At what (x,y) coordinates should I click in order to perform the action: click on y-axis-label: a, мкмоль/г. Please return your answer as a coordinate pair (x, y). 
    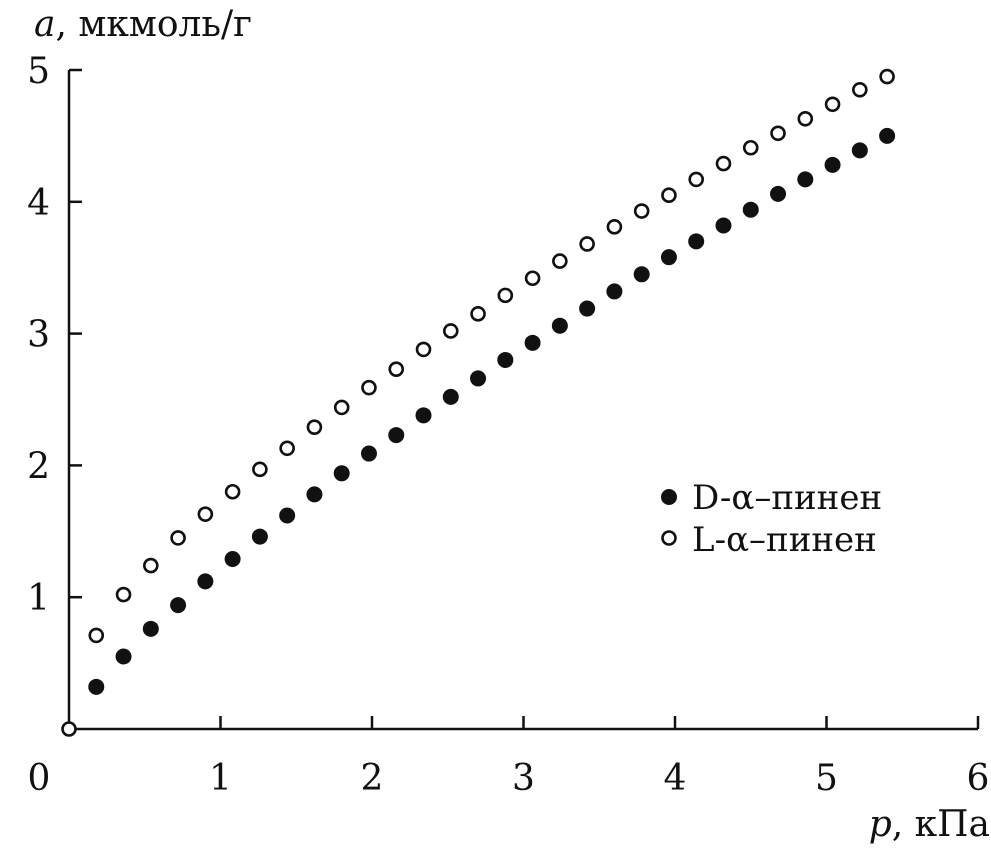
    Looking at the image, I should click on (143, 24).